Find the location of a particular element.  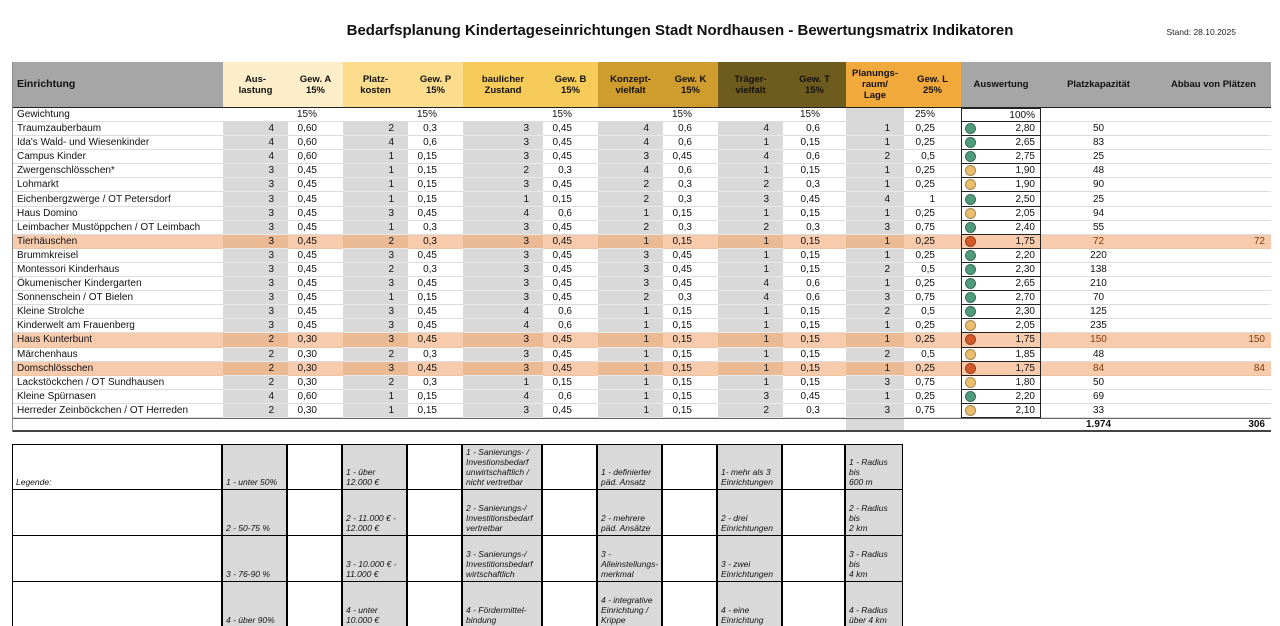

cell-platzkapazitaet: 84 is located at coordinates (1098, 368).